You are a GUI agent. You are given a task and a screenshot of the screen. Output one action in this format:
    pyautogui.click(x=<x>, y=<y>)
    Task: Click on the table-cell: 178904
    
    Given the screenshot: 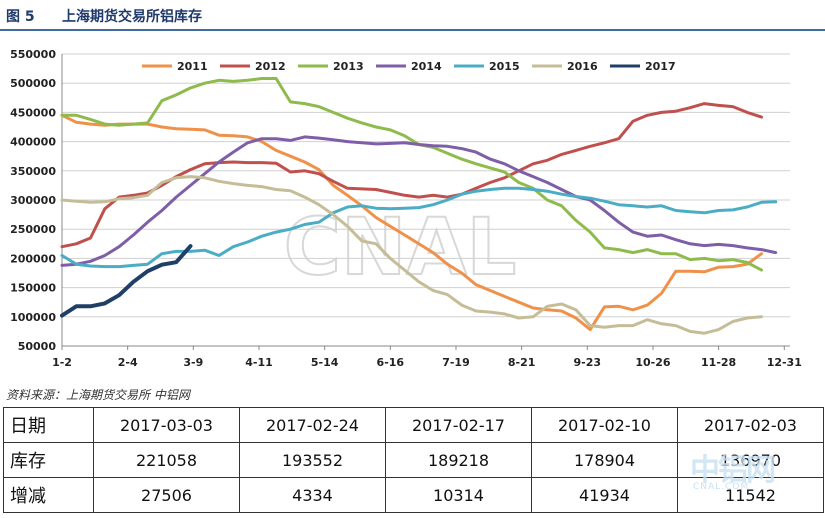 What is the action you would take?
    pyautogui.click(x=604, y=460)
    